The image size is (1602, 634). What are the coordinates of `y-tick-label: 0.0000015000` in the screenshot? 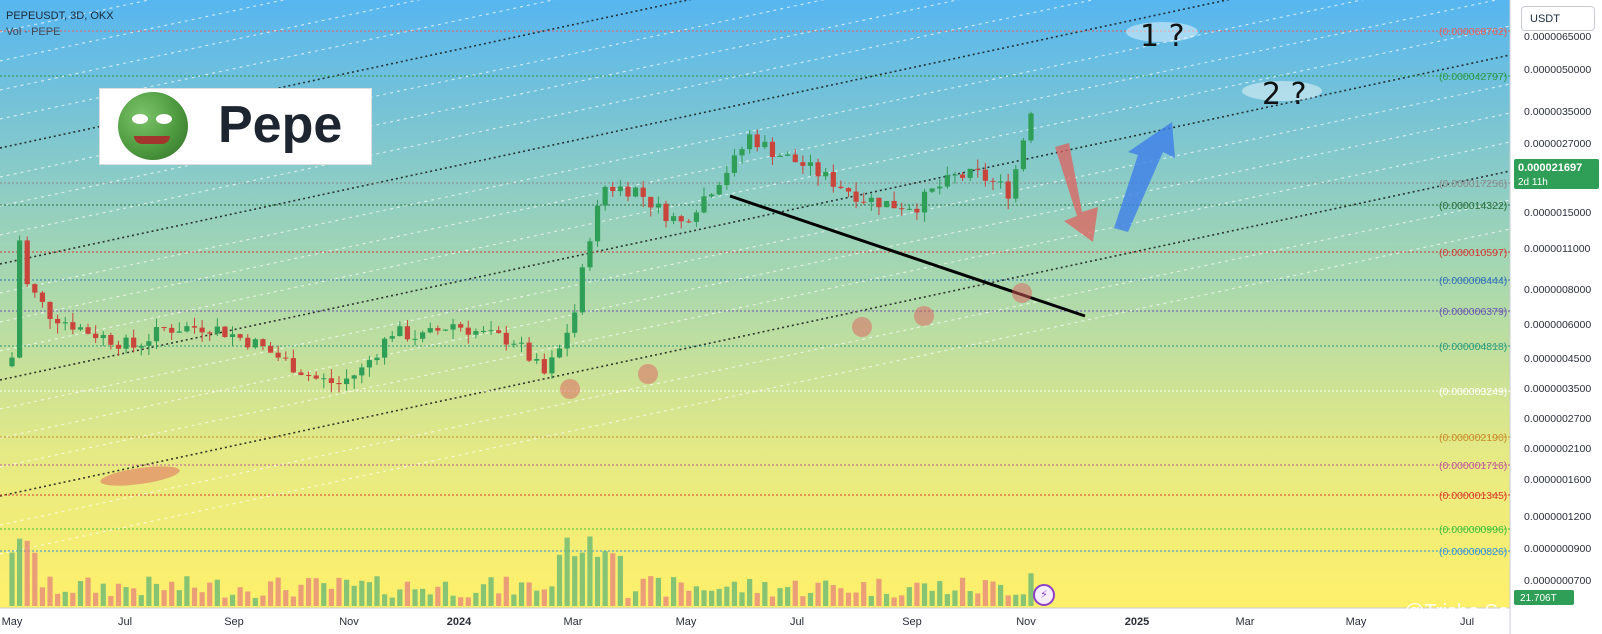 It's located at (1557, 213).